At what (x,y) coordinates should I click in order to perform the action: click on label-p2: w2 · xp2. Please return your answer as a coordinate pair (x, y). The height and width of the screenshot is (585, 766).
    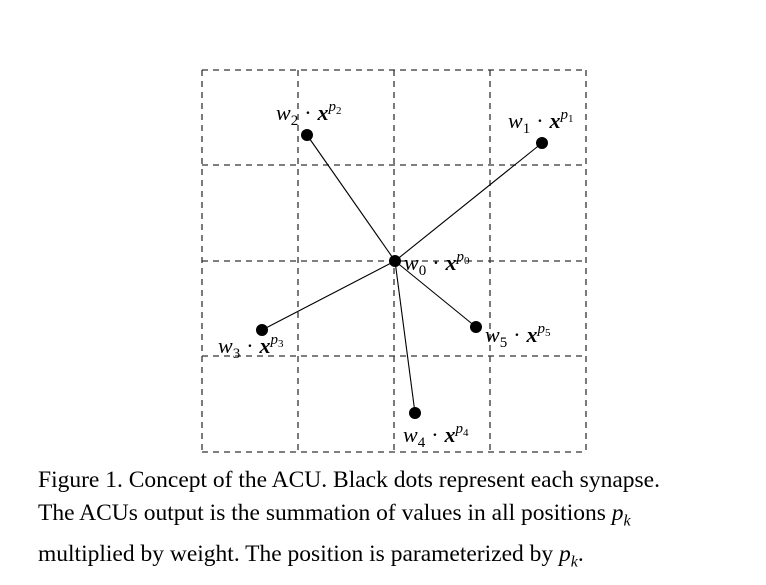
    Looking at the image, I should click on (309, 114).